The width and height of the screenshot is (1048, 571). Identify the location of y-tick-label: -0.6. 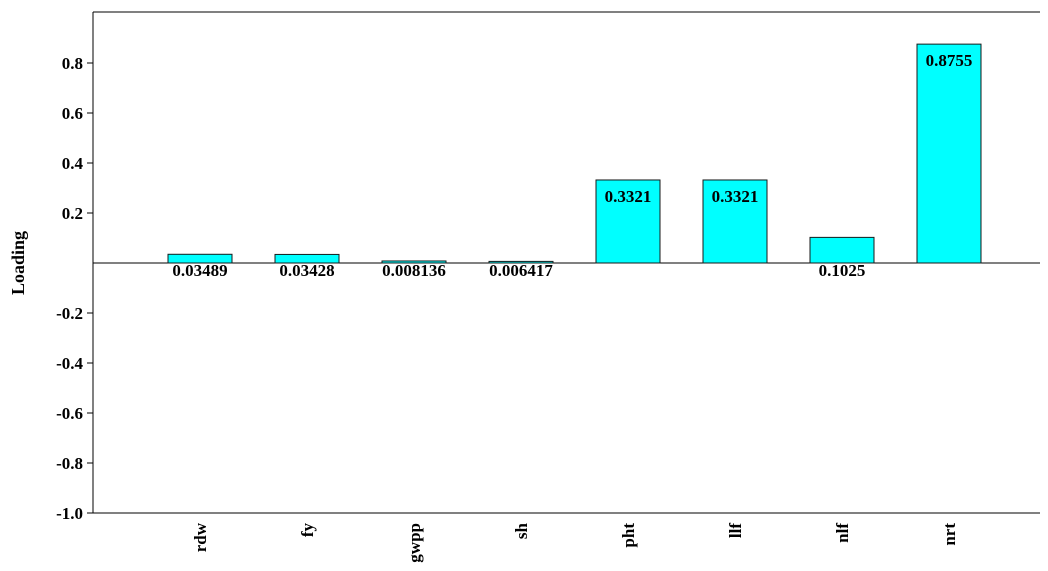
(69, 413).